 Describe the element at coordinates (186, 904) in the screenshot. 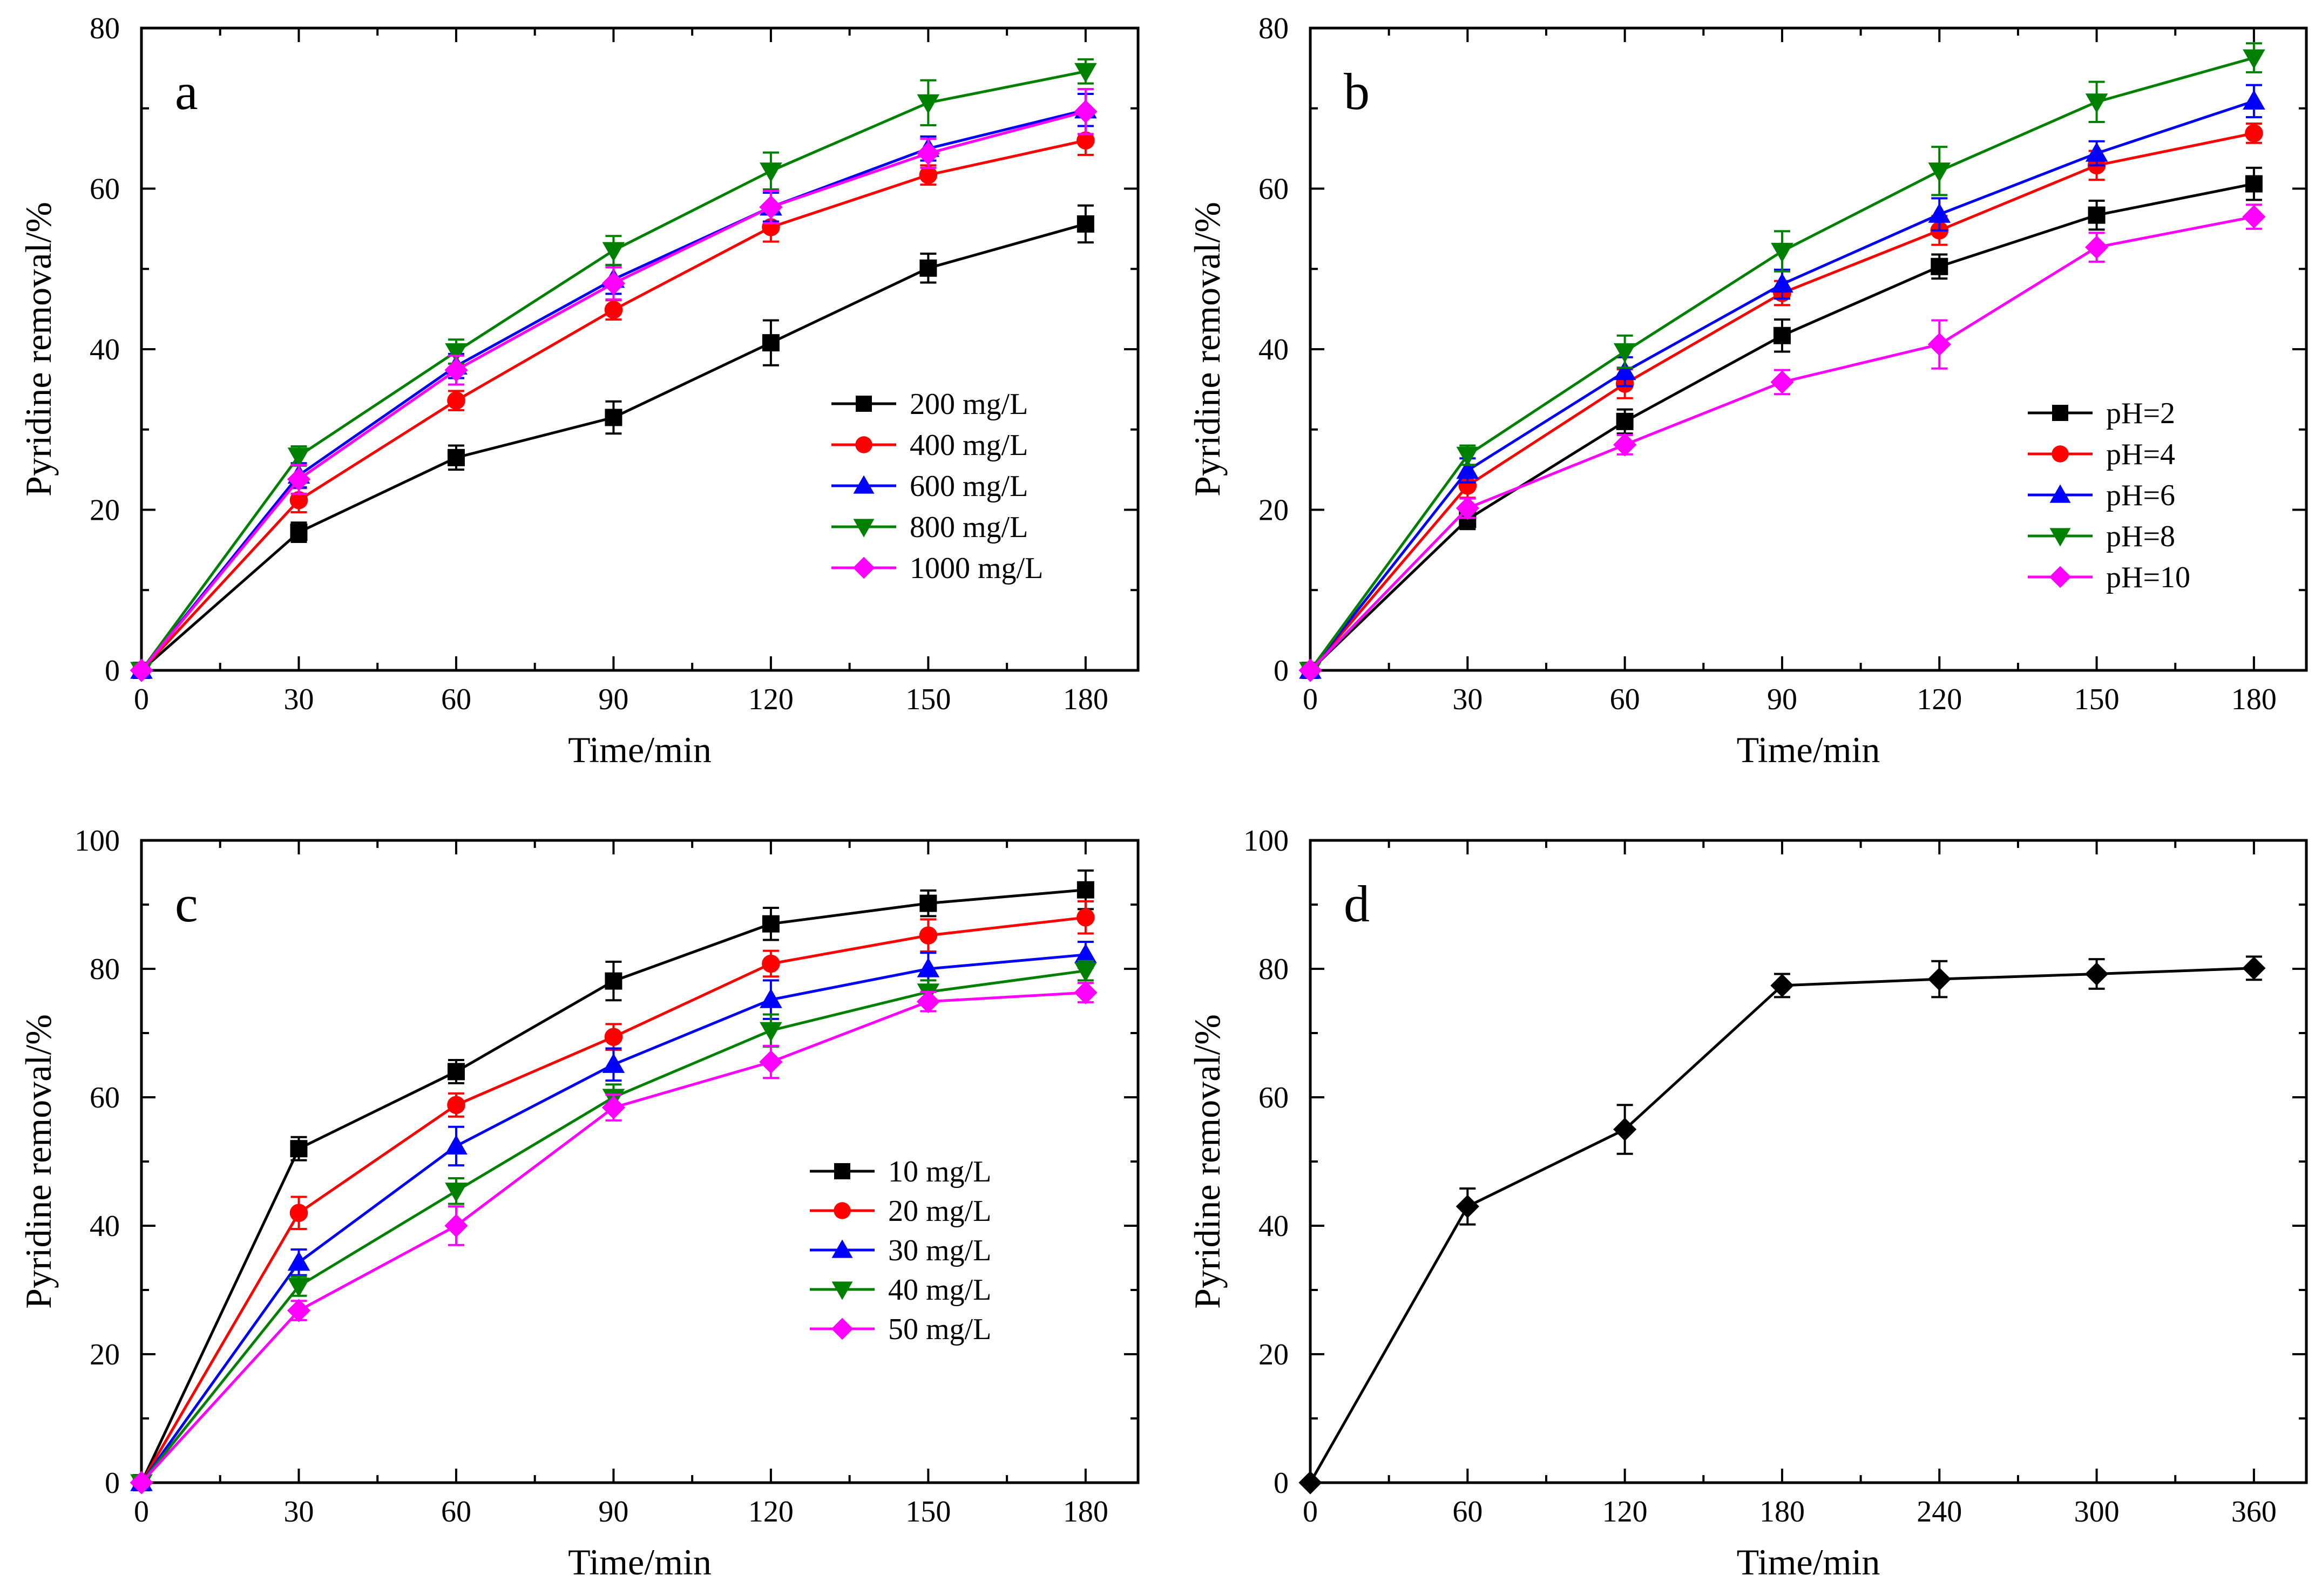

I see `panel-letter: c` at that location.